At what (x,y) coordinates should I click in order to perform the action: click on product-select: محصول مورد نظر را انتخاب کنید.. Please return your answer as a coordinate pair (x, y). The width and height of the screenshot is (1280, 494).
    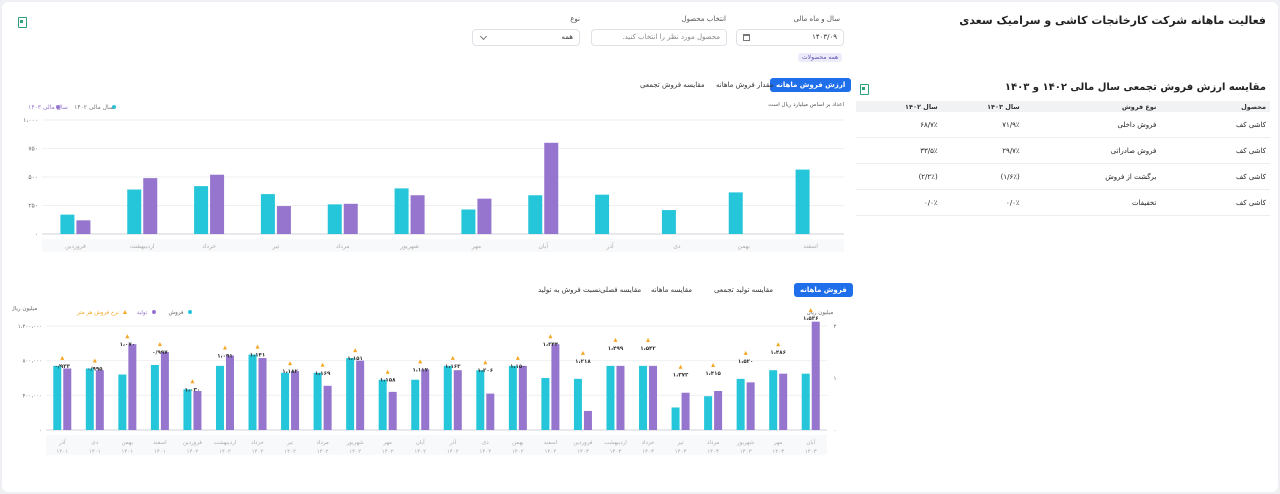
    Looking at the image, I should click on (659, 37).